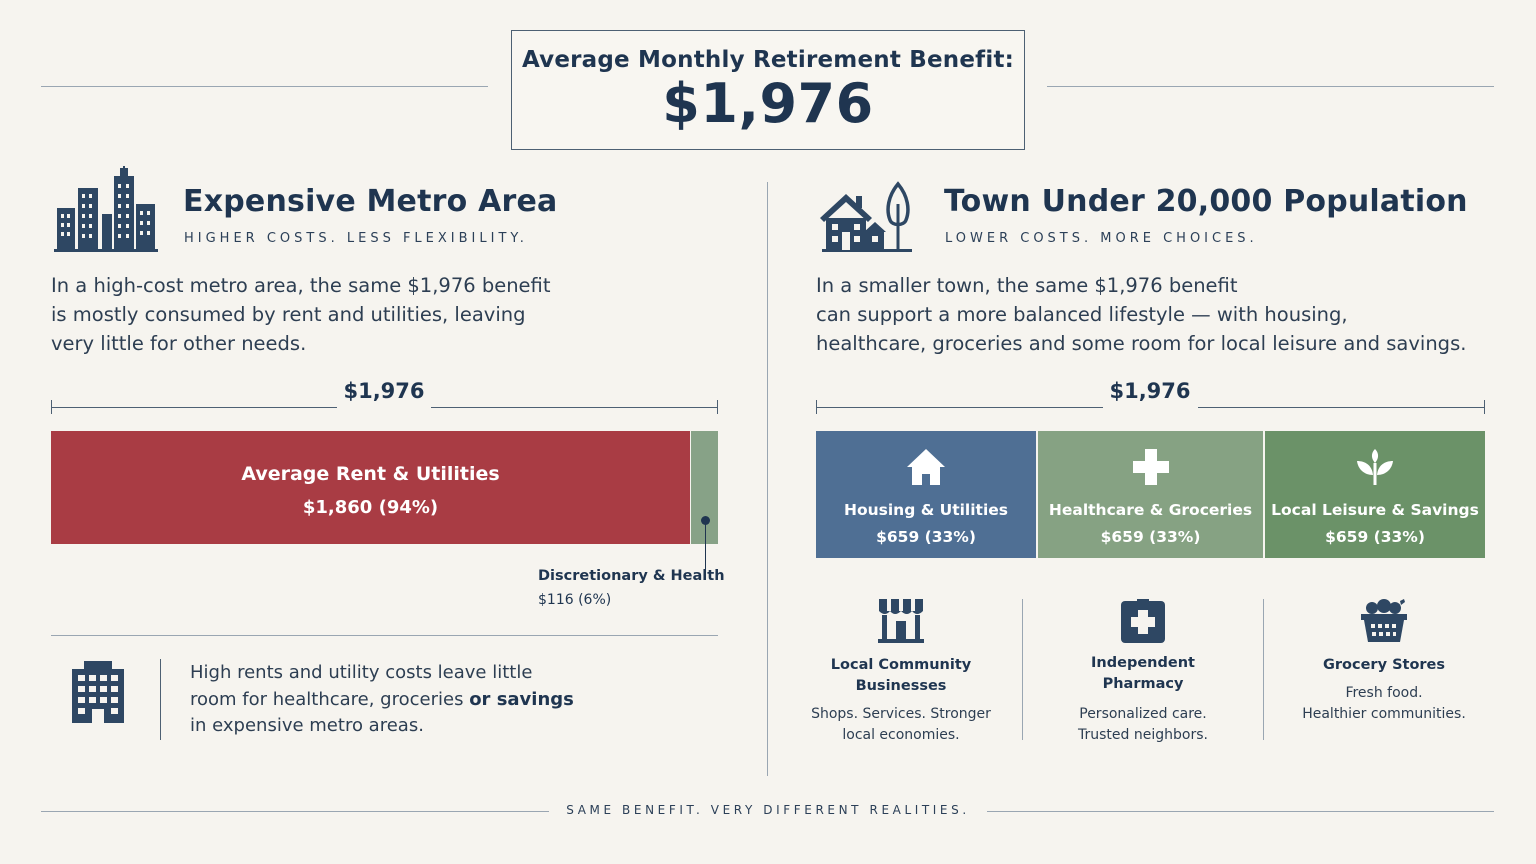  What do you see at coordinates (768, 60) in the screenshot?
I see `benefit-label: Average Monthly Retirement Benefit:` at bounding box center [768, 60].